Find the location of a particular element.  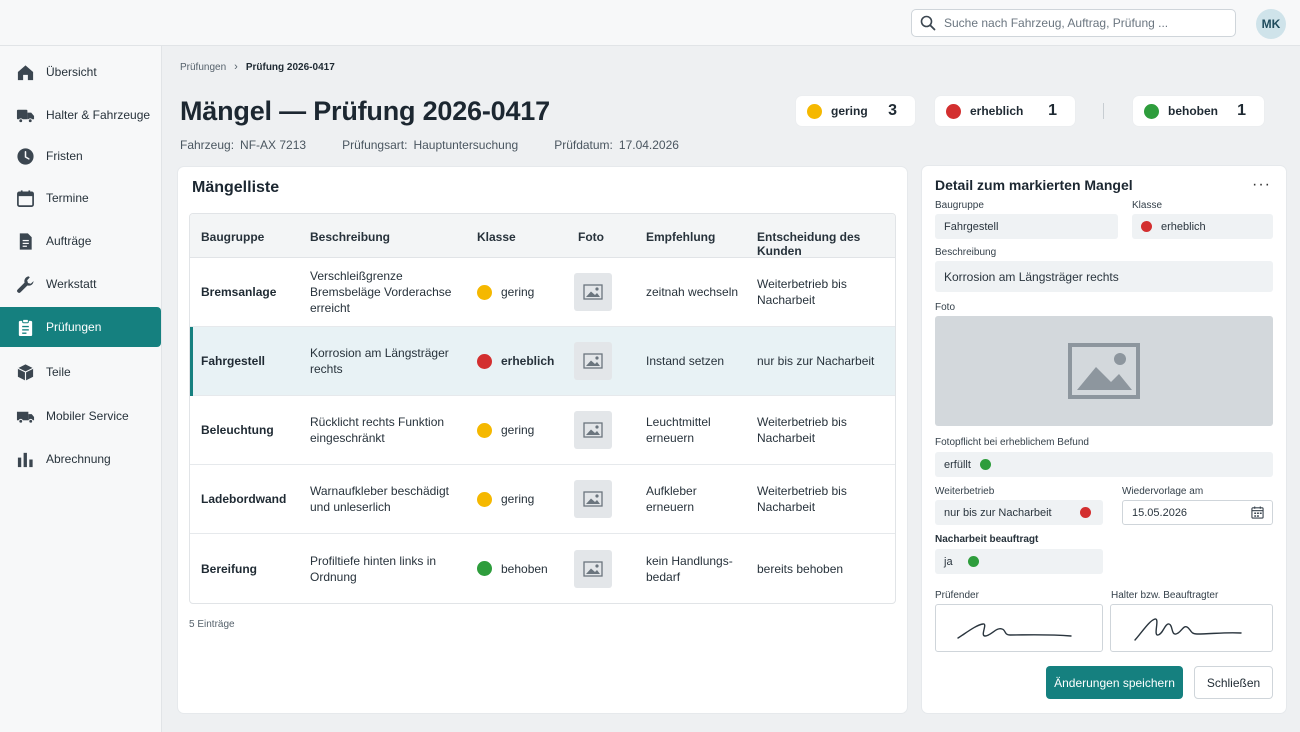

sidebar-item-auftraege: Aufträge is located at coordinates (80, 241).